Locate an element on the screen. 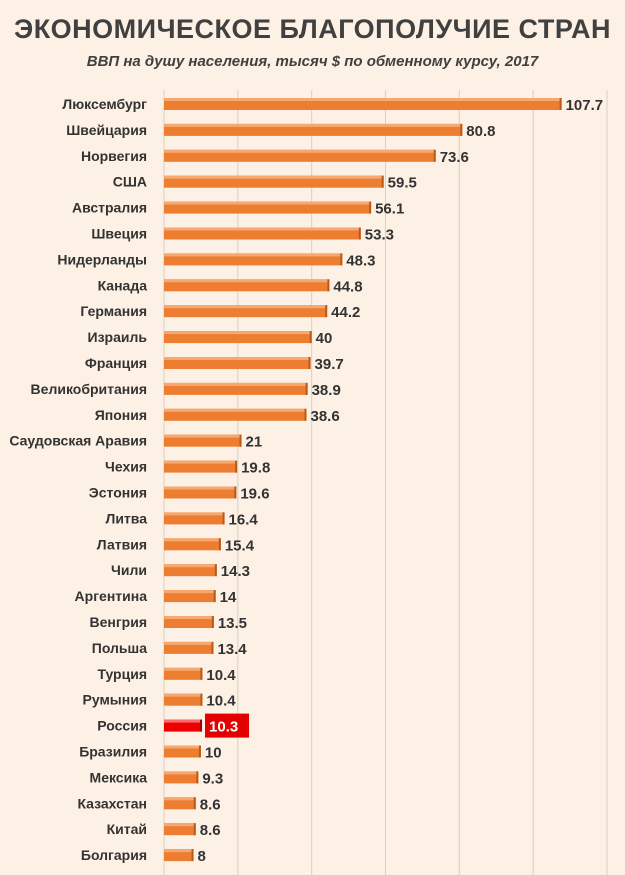 This screenshot has width=625, height=875. category-label: Бразилия is located at coordinates (113, 752).